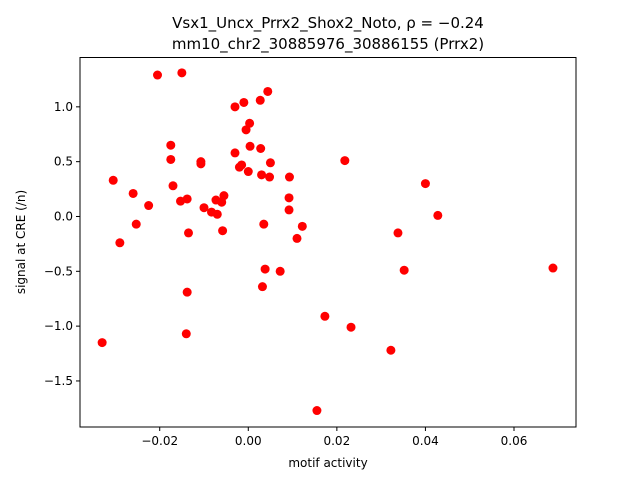  What do you see at coordinates (63, 216) in the screenshot?
I see `y-tick-label: 0.0` at bounding box center [63, 216].